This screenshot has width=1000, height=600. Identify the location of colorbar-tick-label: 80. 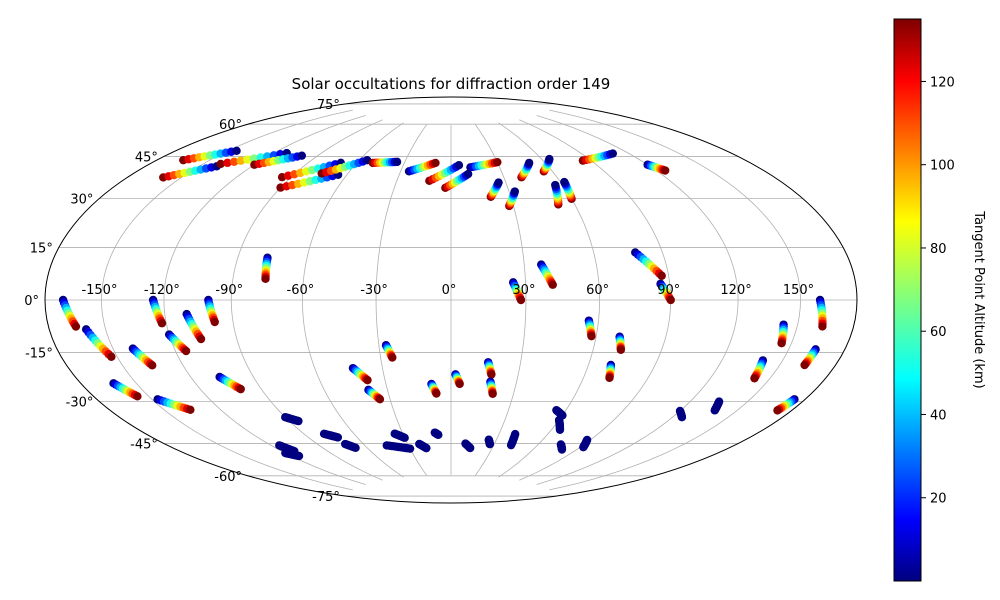
(938, 249).